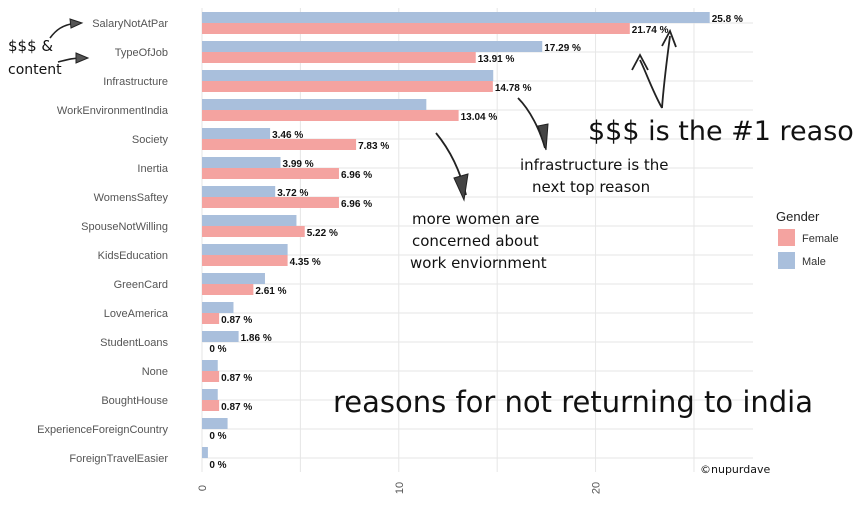 The image size is (856, 520). Describe the element at coordinates (496, 59) in the screenshot. I see `data-label-female: 13.91 %` at that location.